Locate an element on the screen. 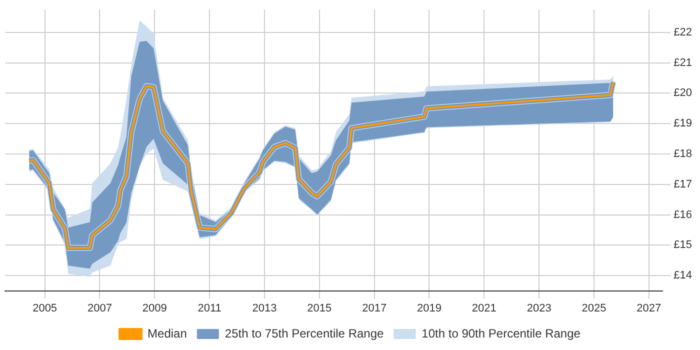  x-tick-label: 2009 is located at coordinates (154, 308).